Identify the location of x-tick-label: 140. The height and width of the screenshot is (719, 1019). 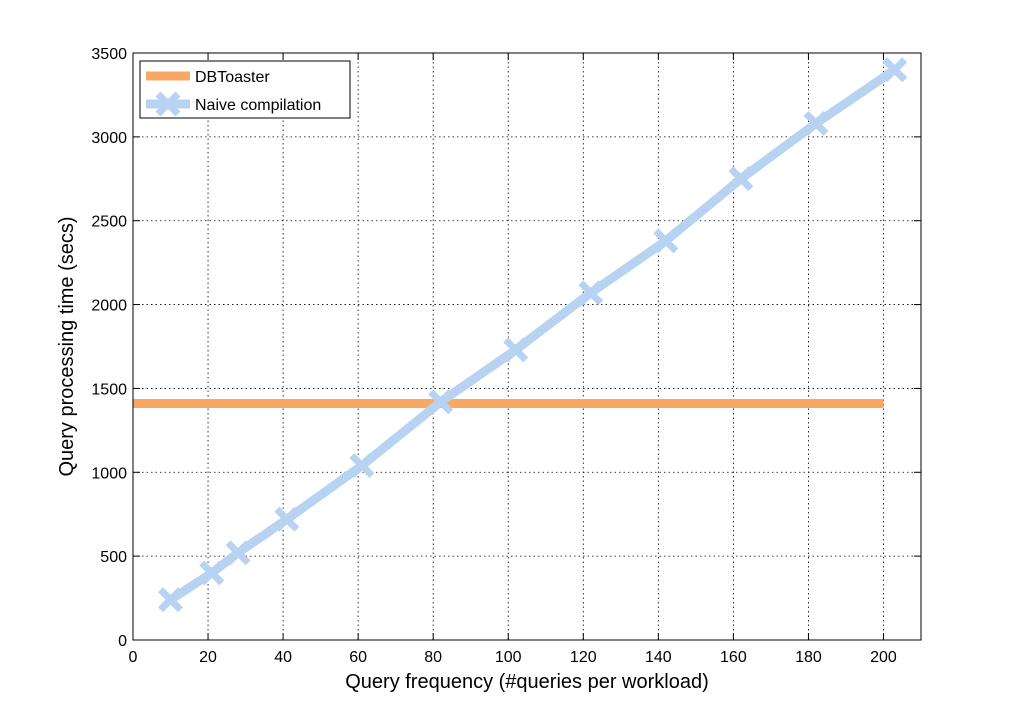
(658, 657).